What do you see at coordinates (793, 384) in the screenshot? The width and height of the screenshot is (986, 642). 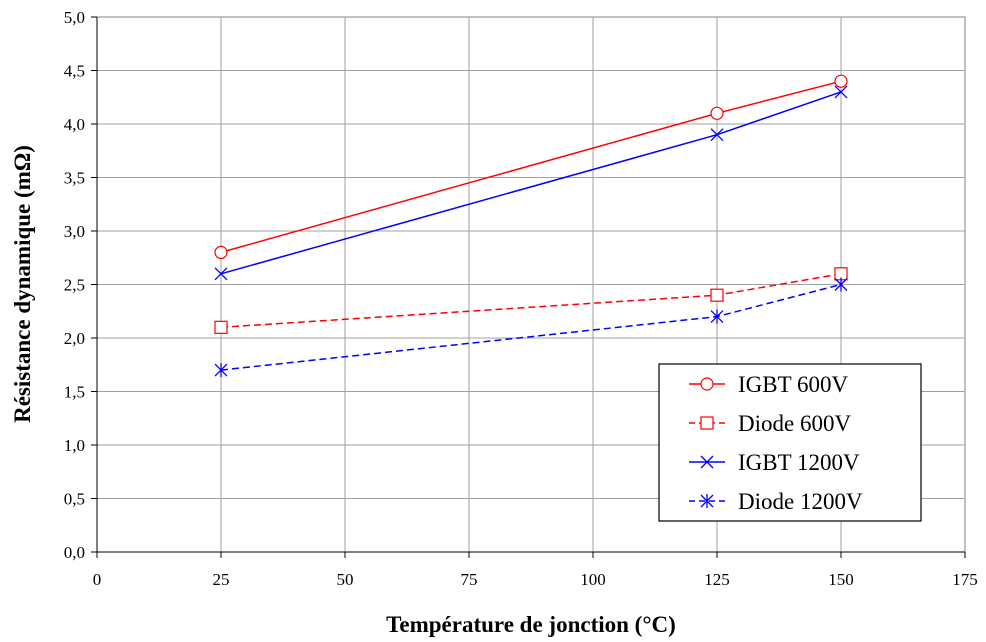 I see `legend-label: IGBT 600V` at bounding box center [793, 384].